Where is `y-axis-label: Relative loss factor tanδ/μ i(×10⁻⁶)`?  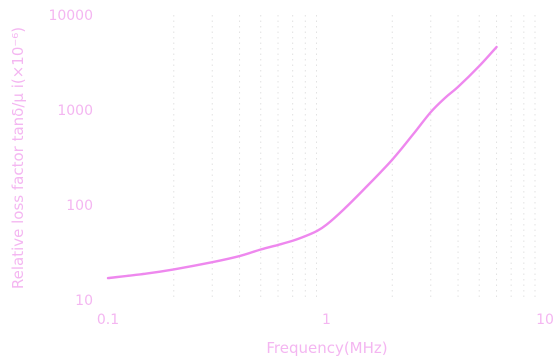
y-axis-label: Relative loss factor tanδ/μ i(×10⁻⁶) is located at coordinates (18, 158).